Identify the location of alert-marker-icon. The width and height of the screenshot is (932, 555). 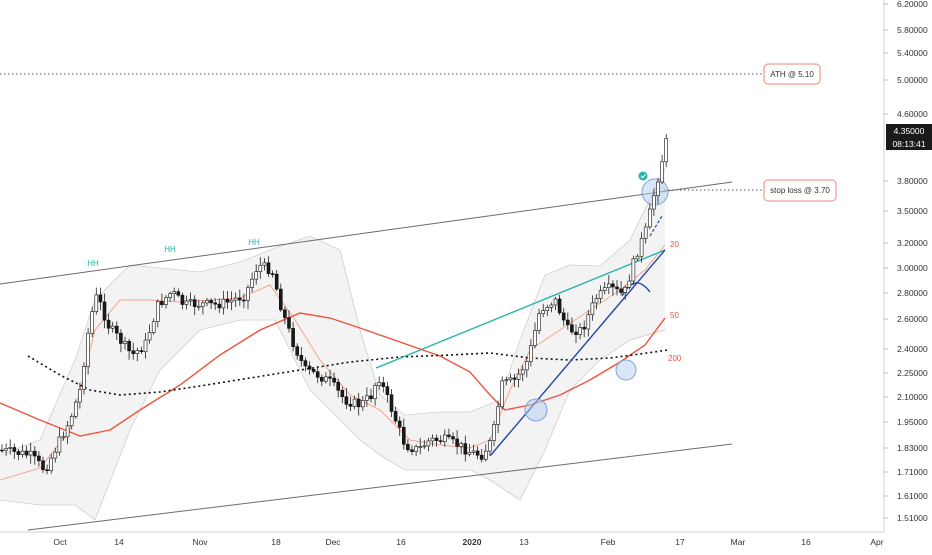
(643, 176).